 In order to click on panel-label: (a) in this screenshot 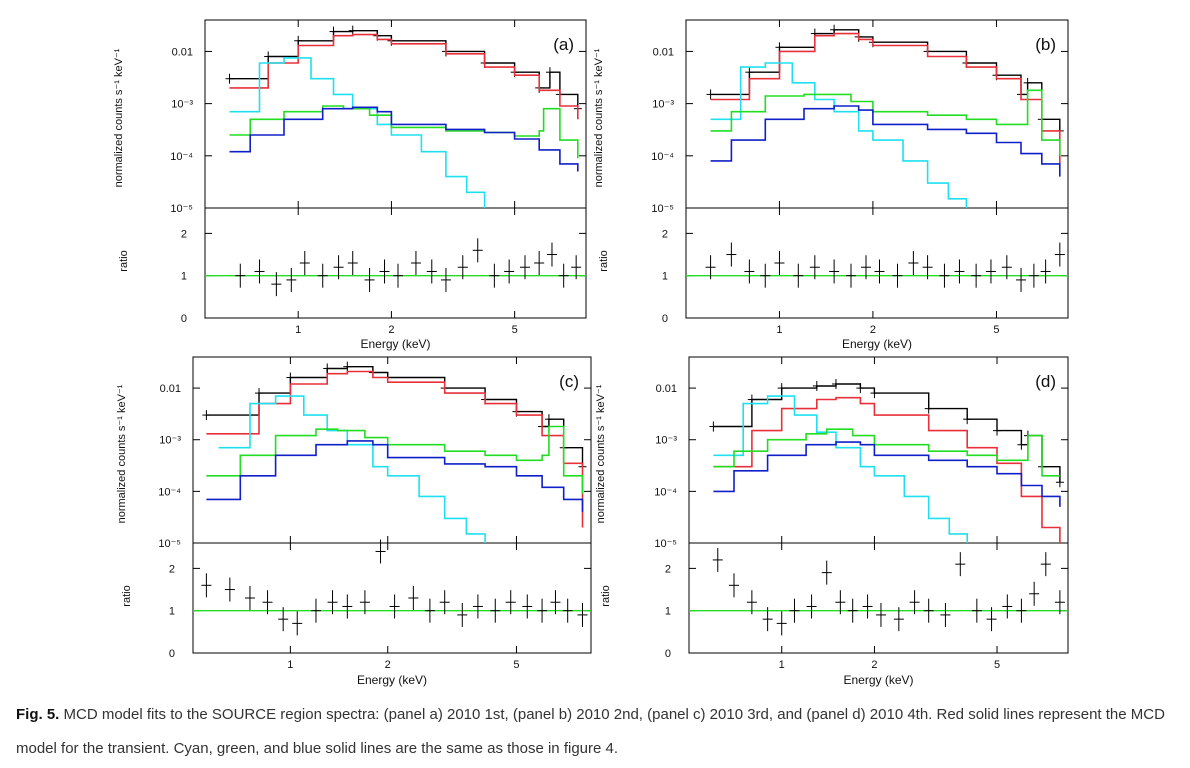, I will do `click(563, 44)`.